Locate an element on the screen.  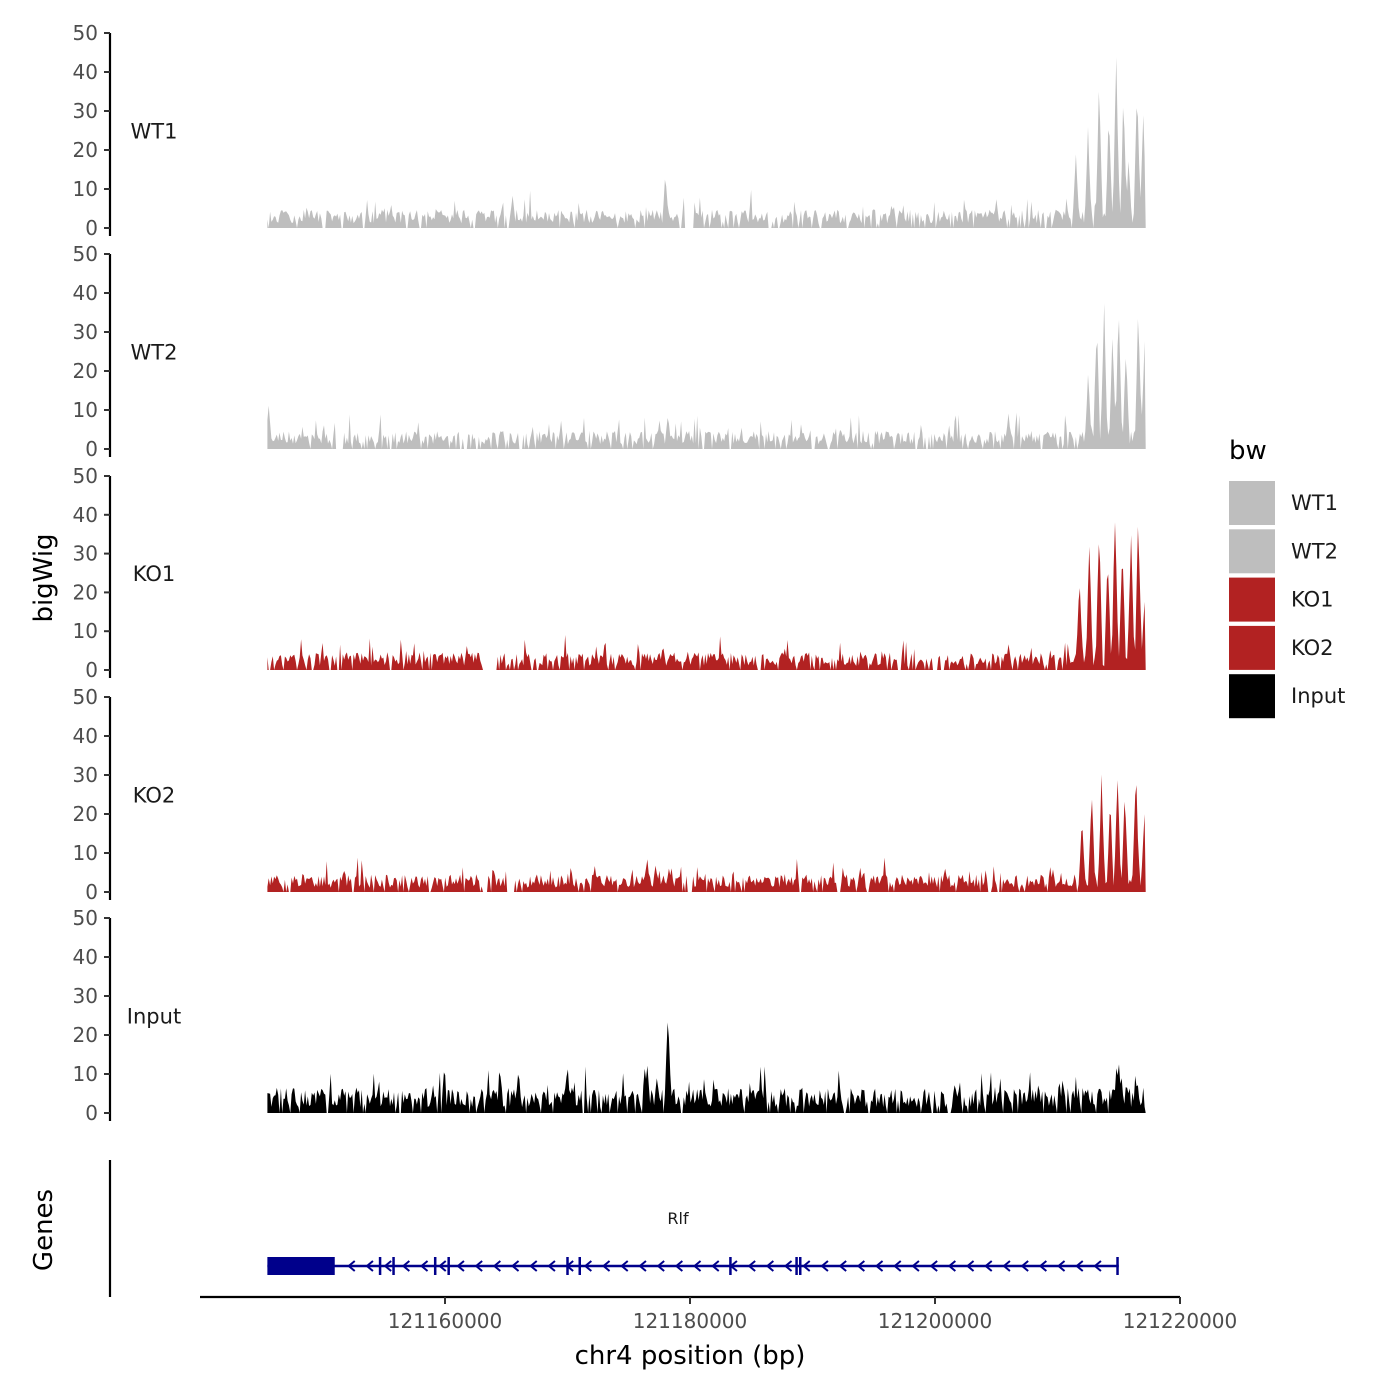
track-label: WT1 is located at coordinates (154, 132).